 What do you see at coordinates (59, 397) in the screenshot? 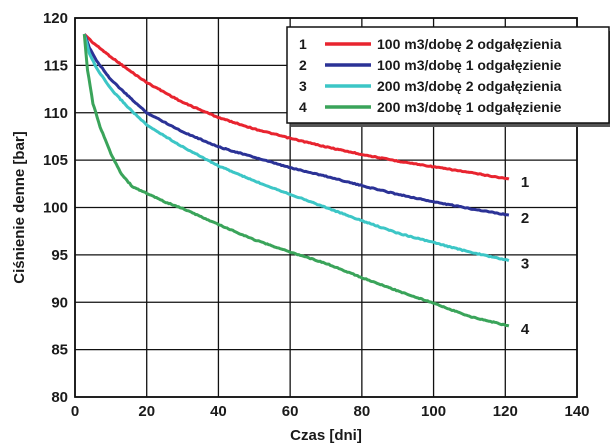
I see `y-tick-label: 80` at bounding box center [59, 397].